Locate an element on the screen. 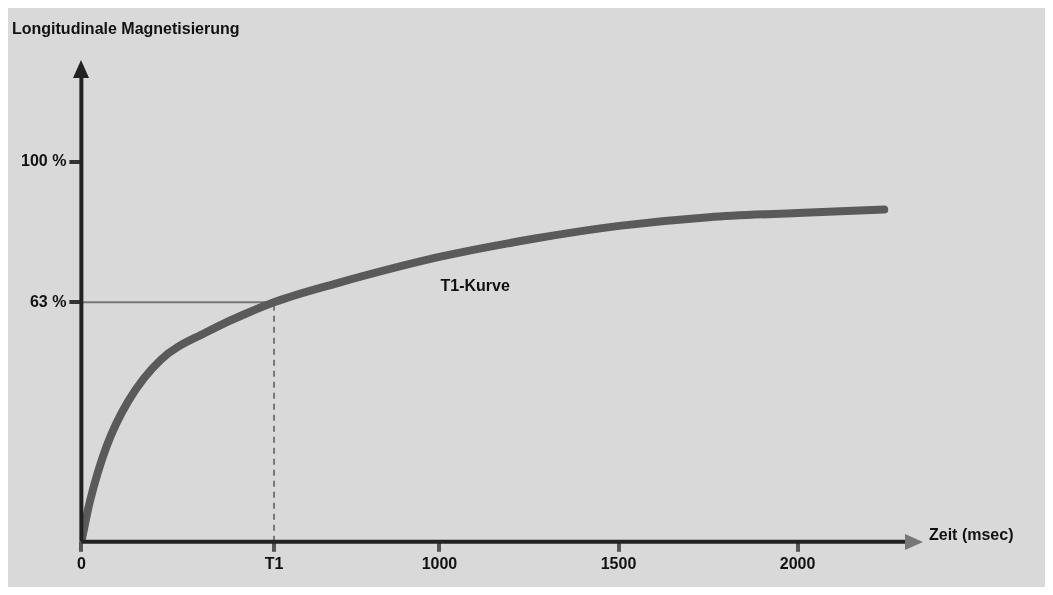 The width and height of the screenshot is (1053, 595). x-tick-label: 0 is located at coordinates (81, 563).